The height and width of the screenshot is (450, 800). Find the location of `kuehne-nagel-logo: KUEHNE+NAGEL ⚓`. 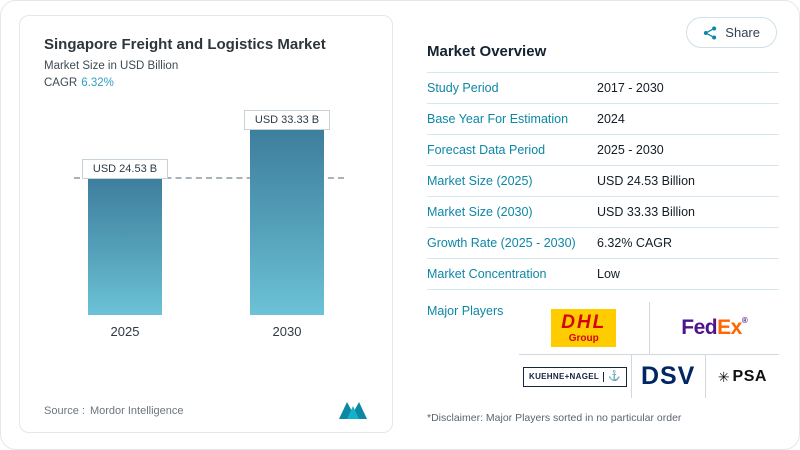

kuehne-nagel-logo: KUEHNE+NAGEL ⚓ is located at coordinates (575, 376).